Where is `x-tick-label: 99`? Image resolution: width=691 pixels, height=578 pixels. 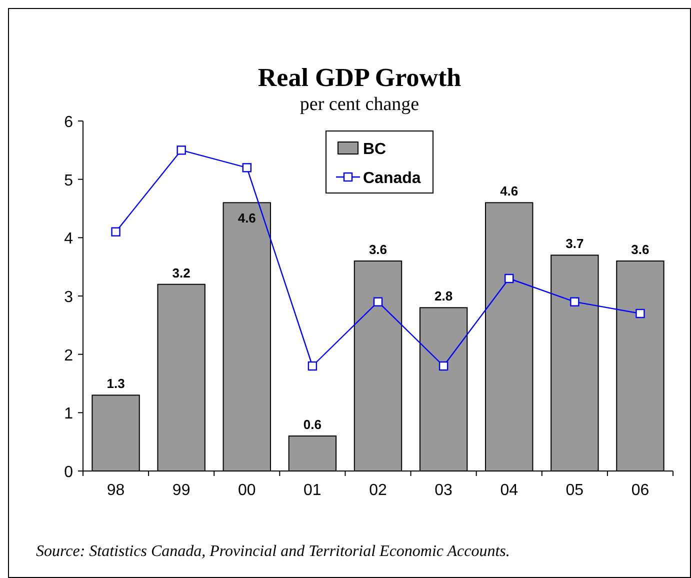
x-tick-label: 99 is located at coordinates (181, 490).